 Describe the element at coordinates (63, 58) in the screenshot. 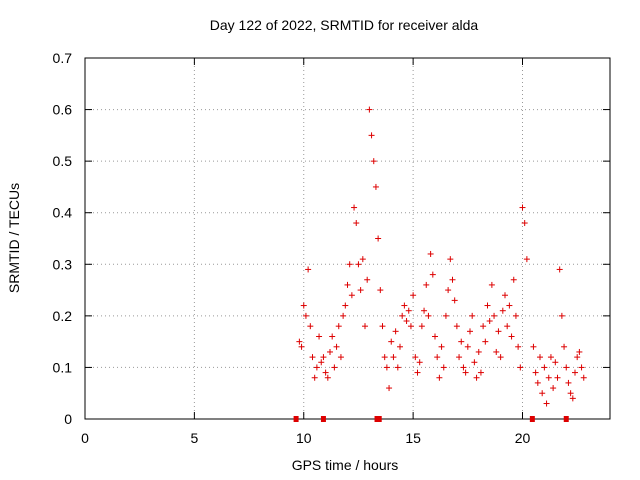

I see `y-tick-label: 0.7` at that location.